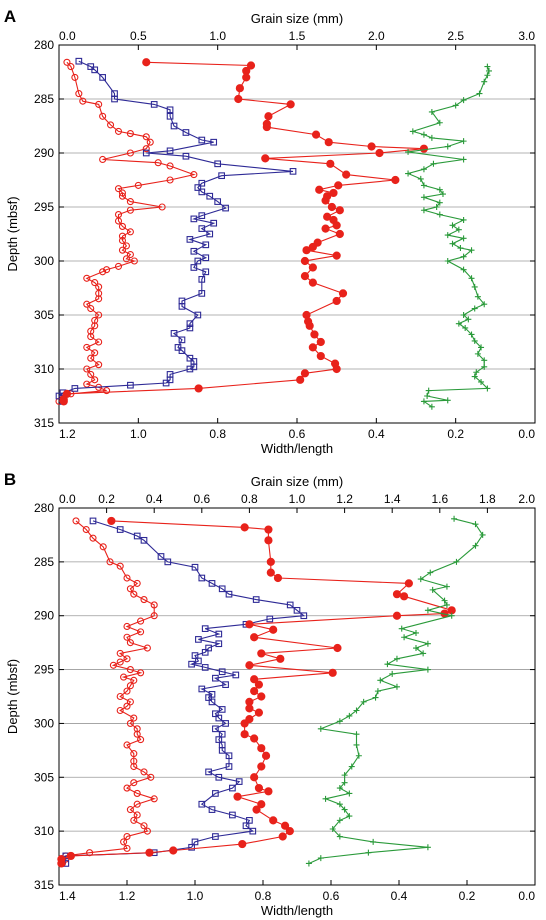 This screenshot has height=920, width=546. What do you see at coordinates (138, 434) in the screenshot?
I see `bottom-tick-label: 1.0` at bounding box center [138, 434].